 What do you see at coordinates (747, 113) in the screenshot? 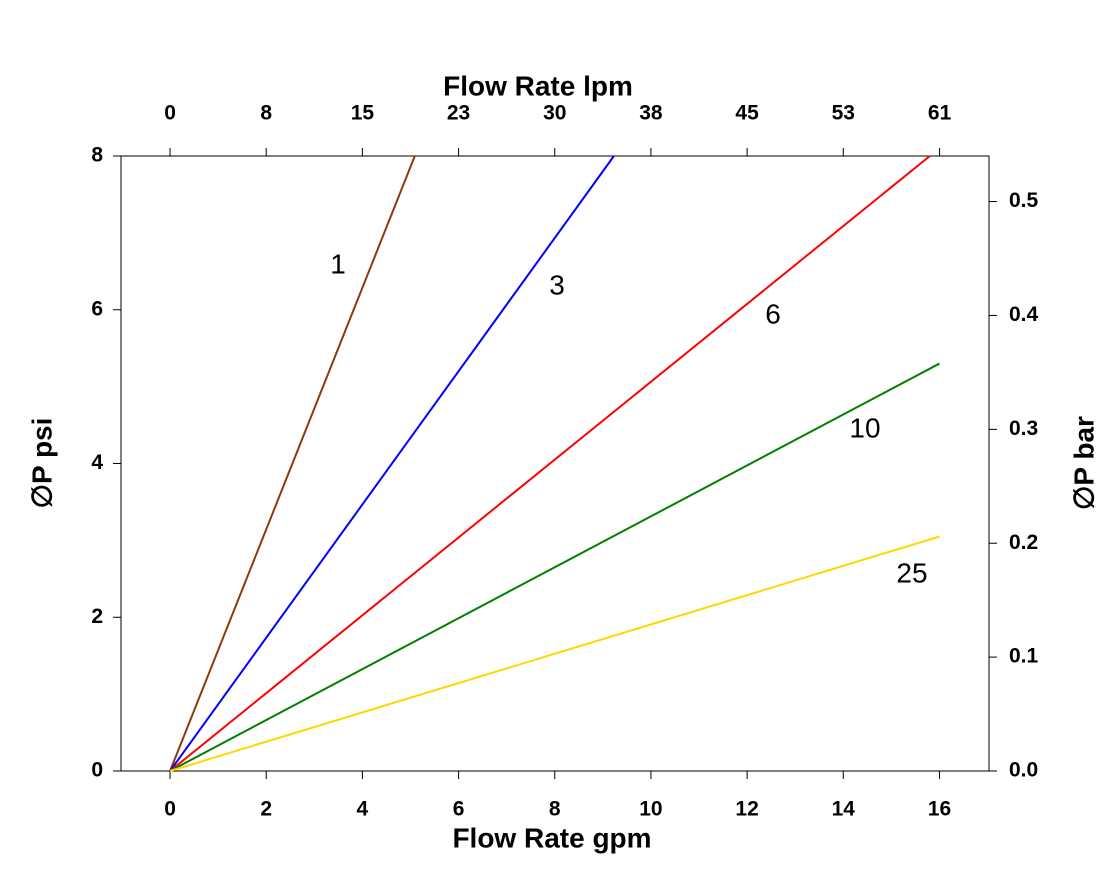
I see `x2-tick-label: 45` at bounding box center [747, 113].